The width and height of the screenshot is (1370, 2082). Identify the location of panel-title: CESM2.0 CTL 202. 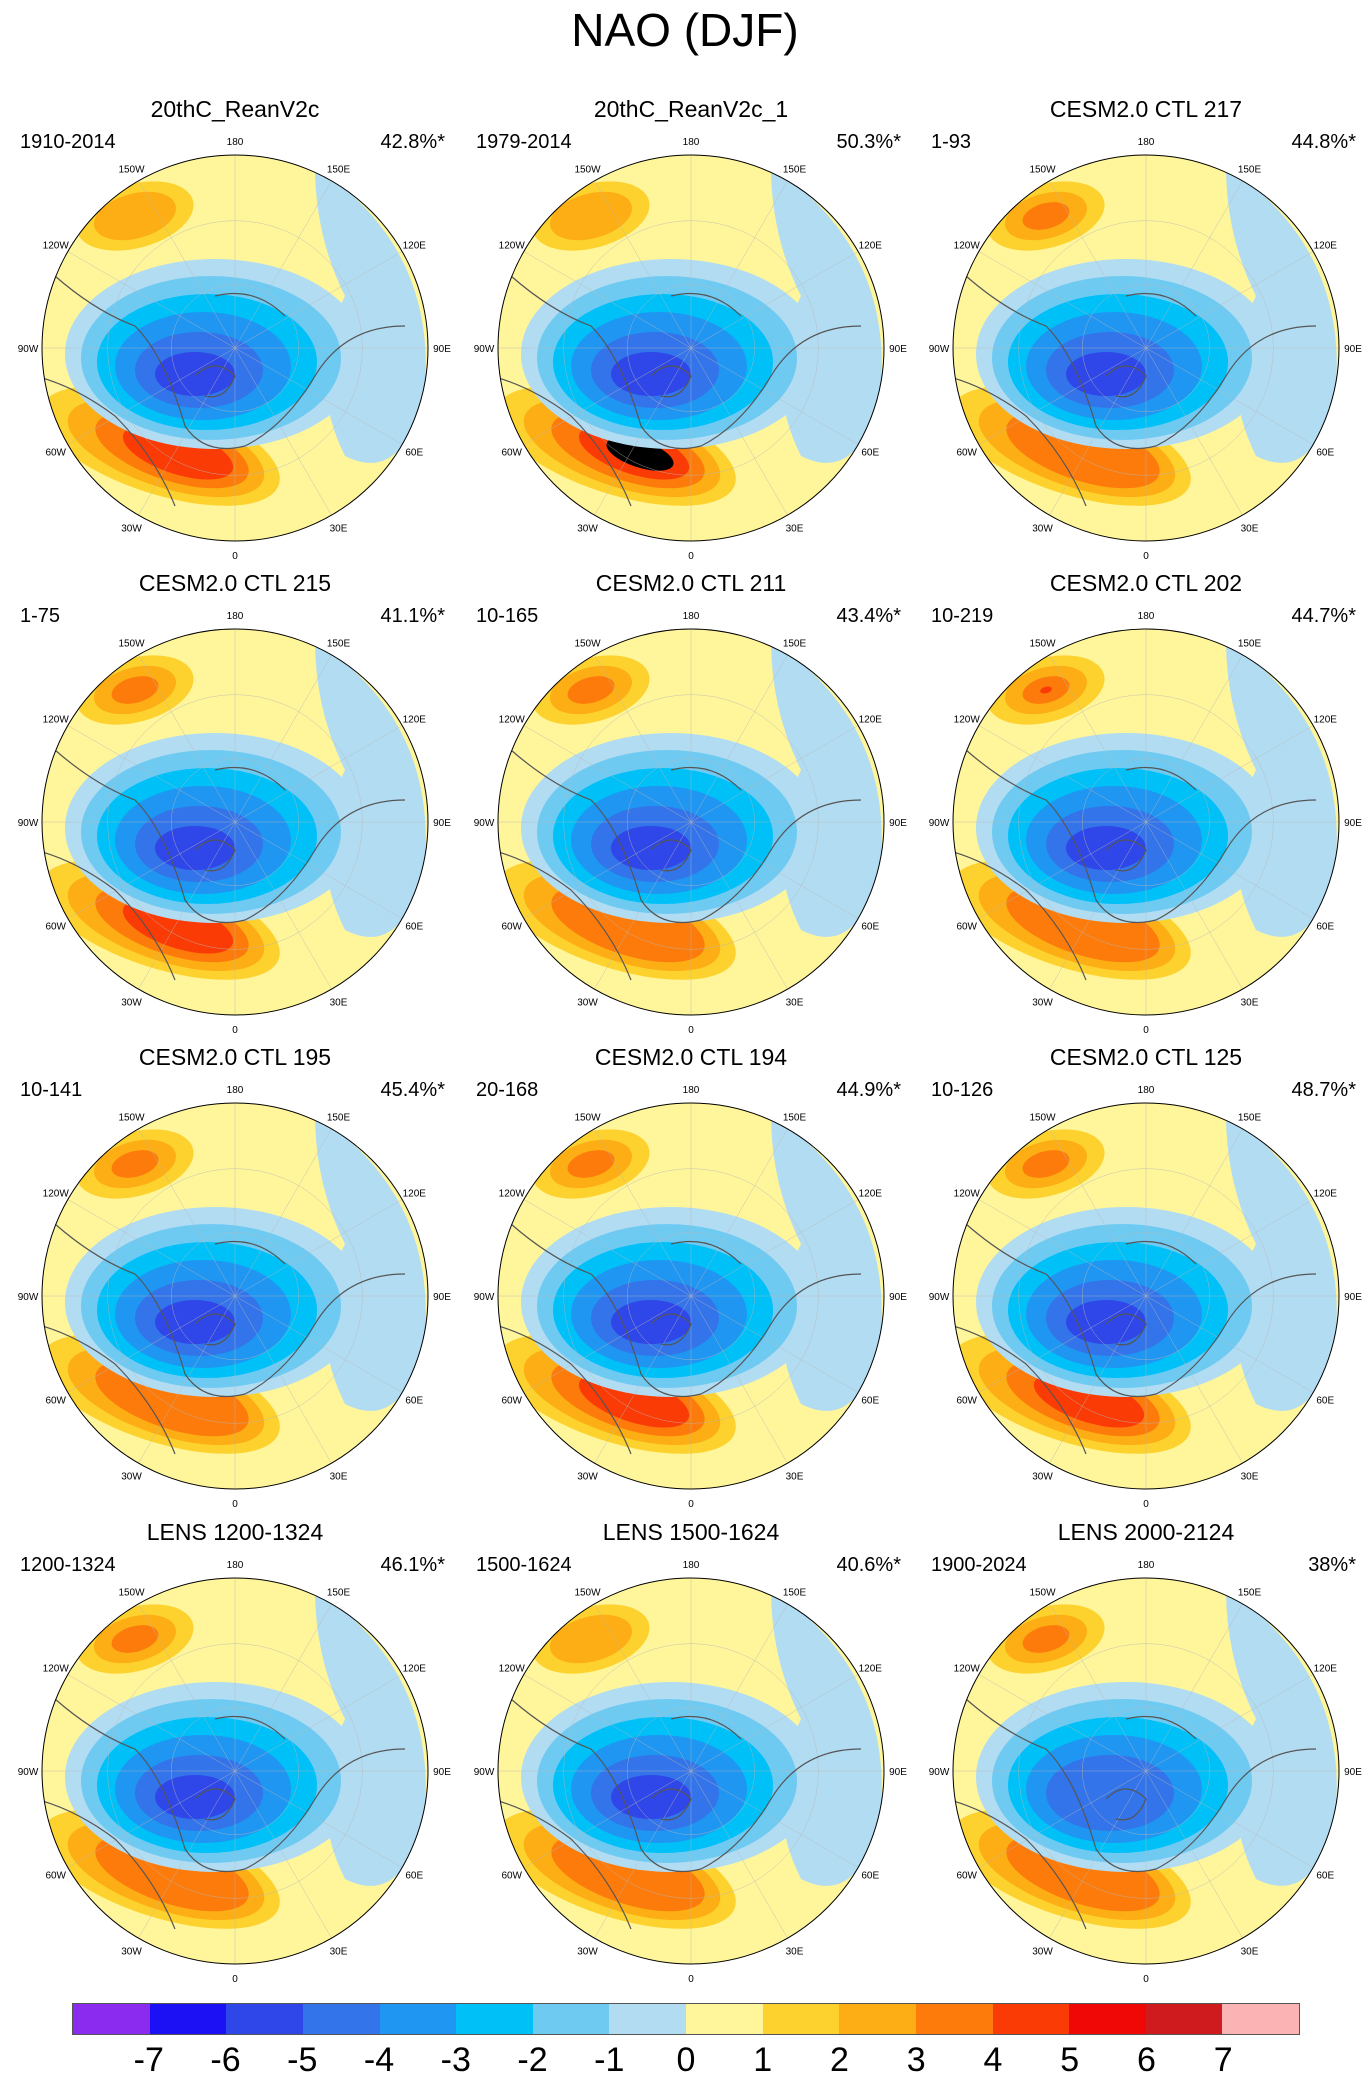
(1146, 583).